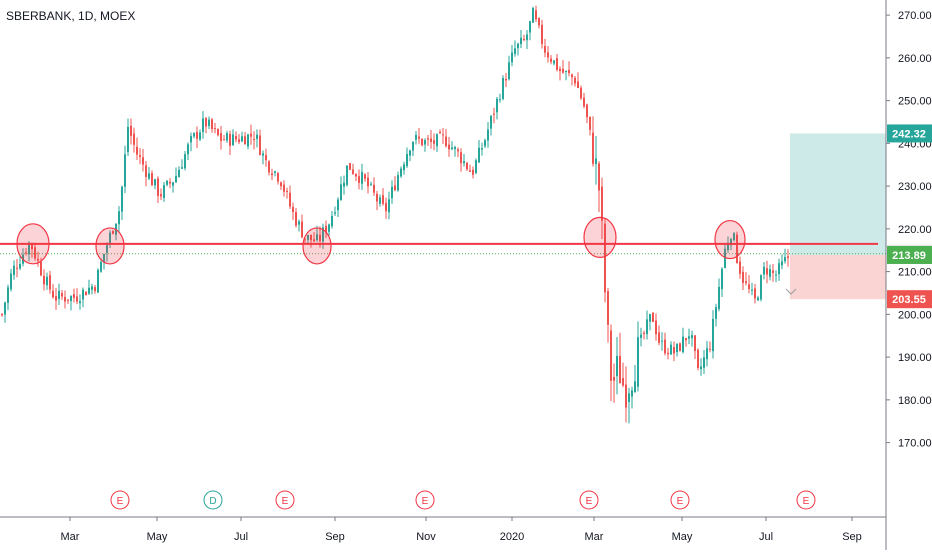  I want to click on entry-price-badge: 213.89, so click(909, 256).